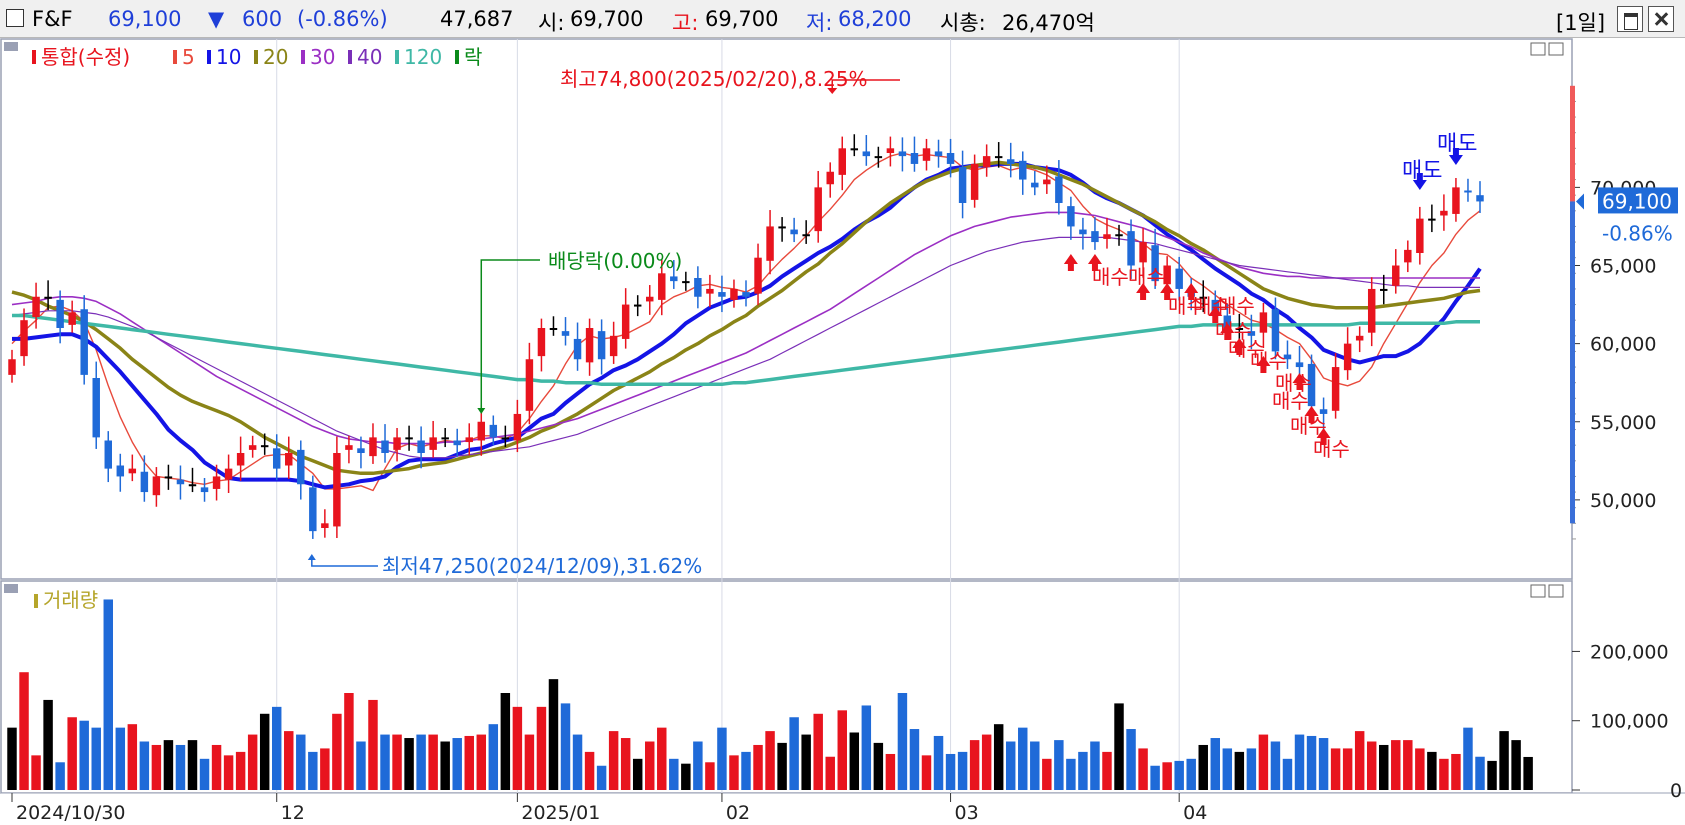  Describe the element at coordinates (1455, 152) in the screenshot. I see `sell-arrow-stem` at that location.